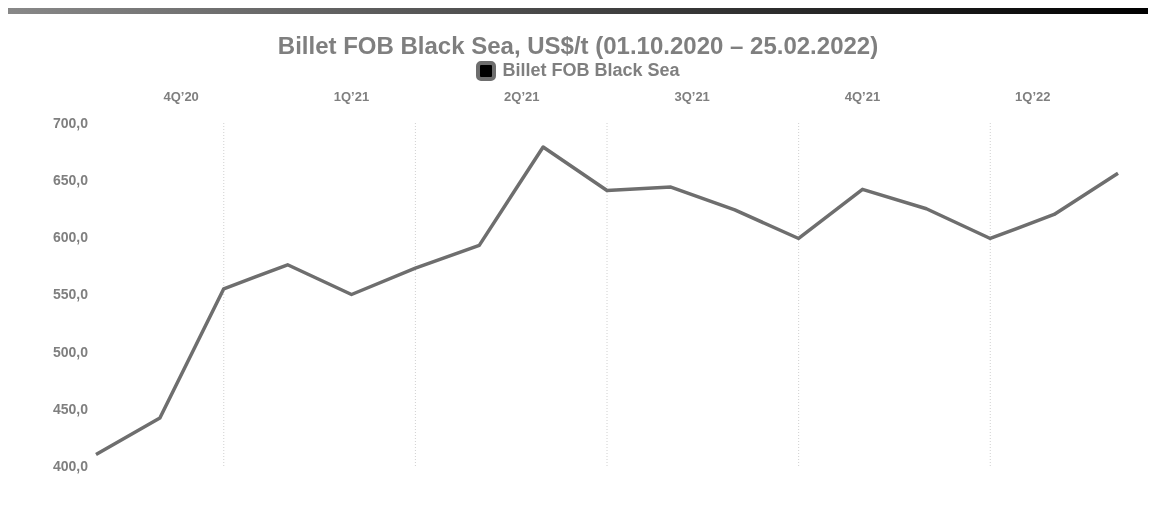 The image size is (1156, 505). Describe the element at coordinates (70, 351) in the screenshot. I see `y-tick-label: 500,0` at that location.